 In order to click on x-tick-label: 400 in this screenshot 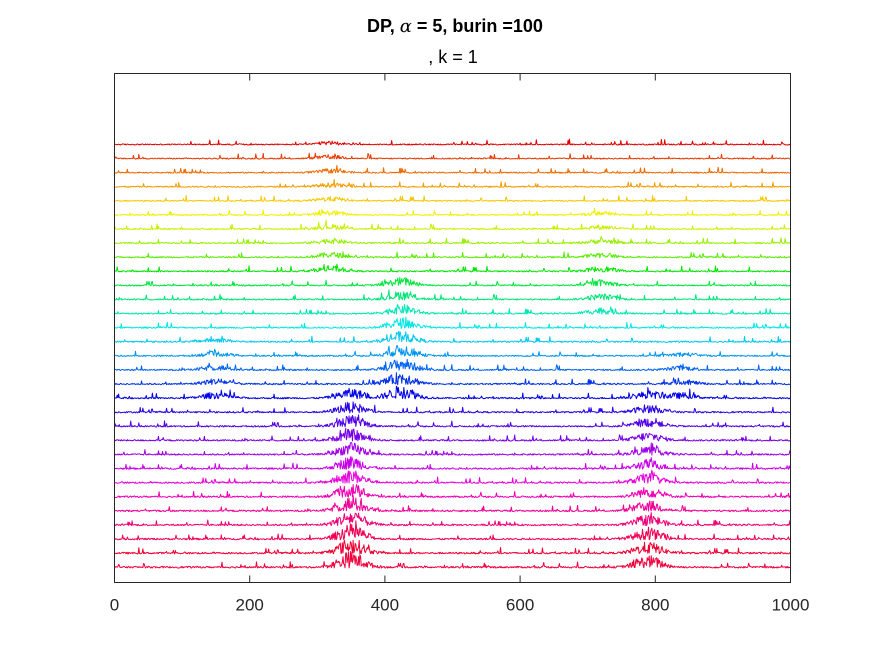, I will do `click(385, 605)`.